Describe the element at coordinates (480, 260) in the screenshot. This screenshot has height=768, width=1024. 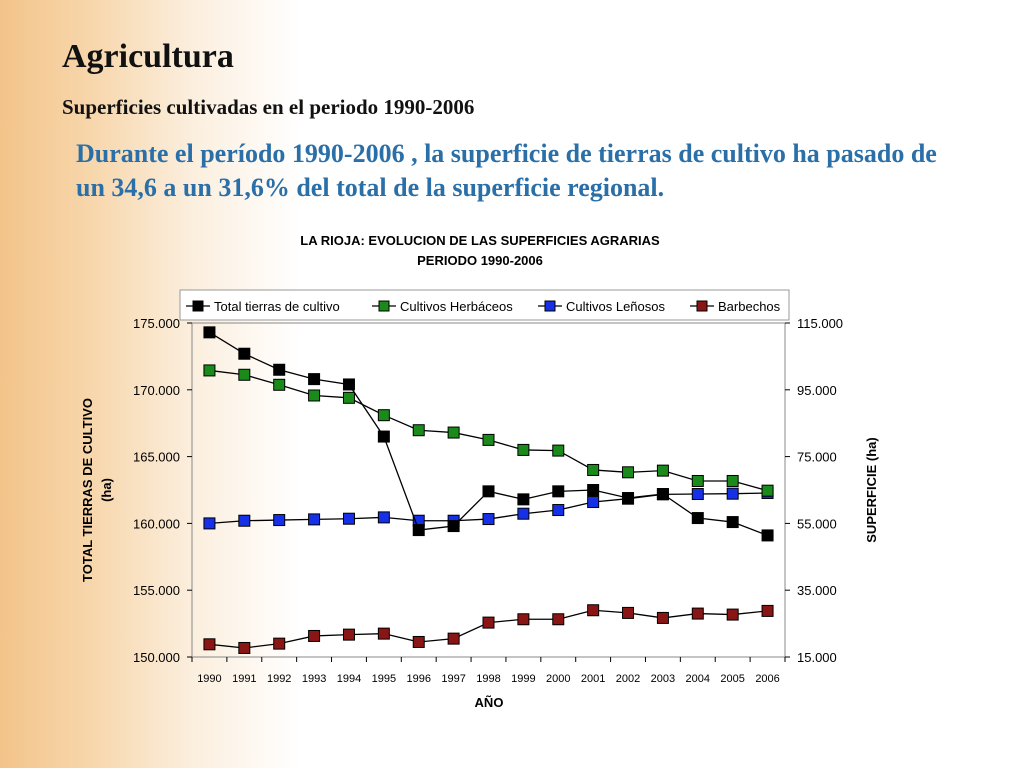
I see `chart-subtitle: PERIODO 1990-2006` at that location.